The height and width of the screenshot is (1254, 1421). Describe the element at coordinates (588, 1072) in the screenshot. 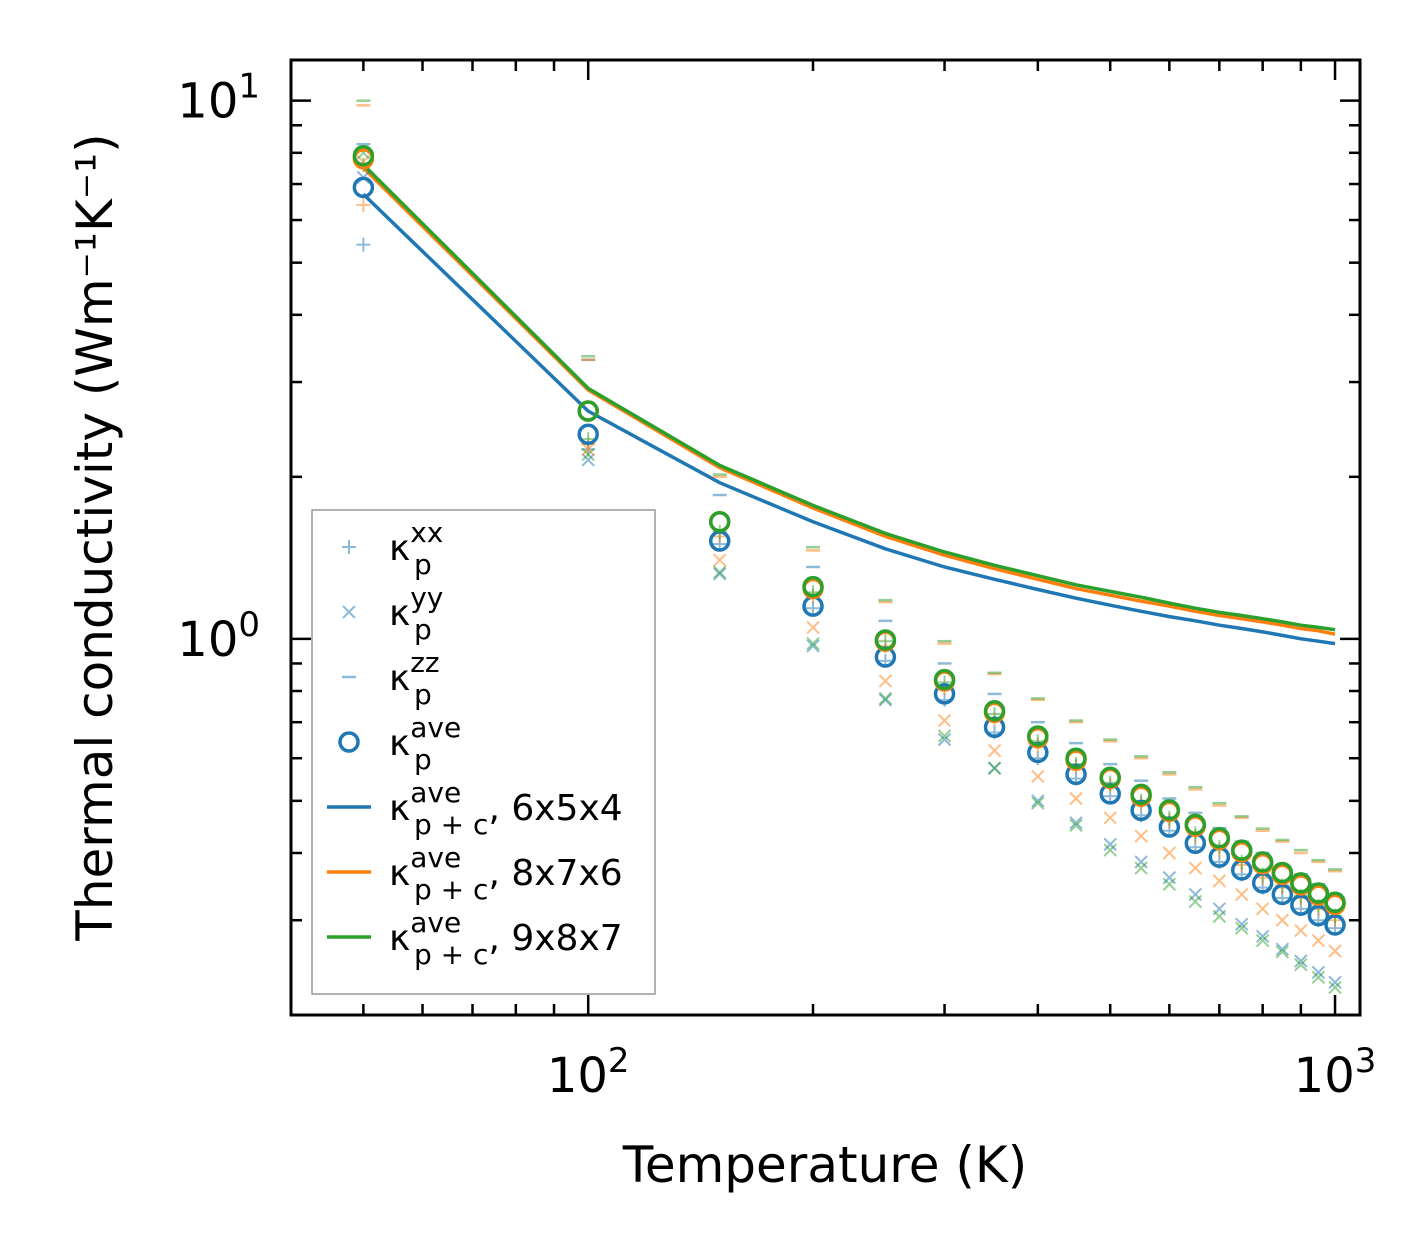

I see `x-tick-label: 102` at that location.